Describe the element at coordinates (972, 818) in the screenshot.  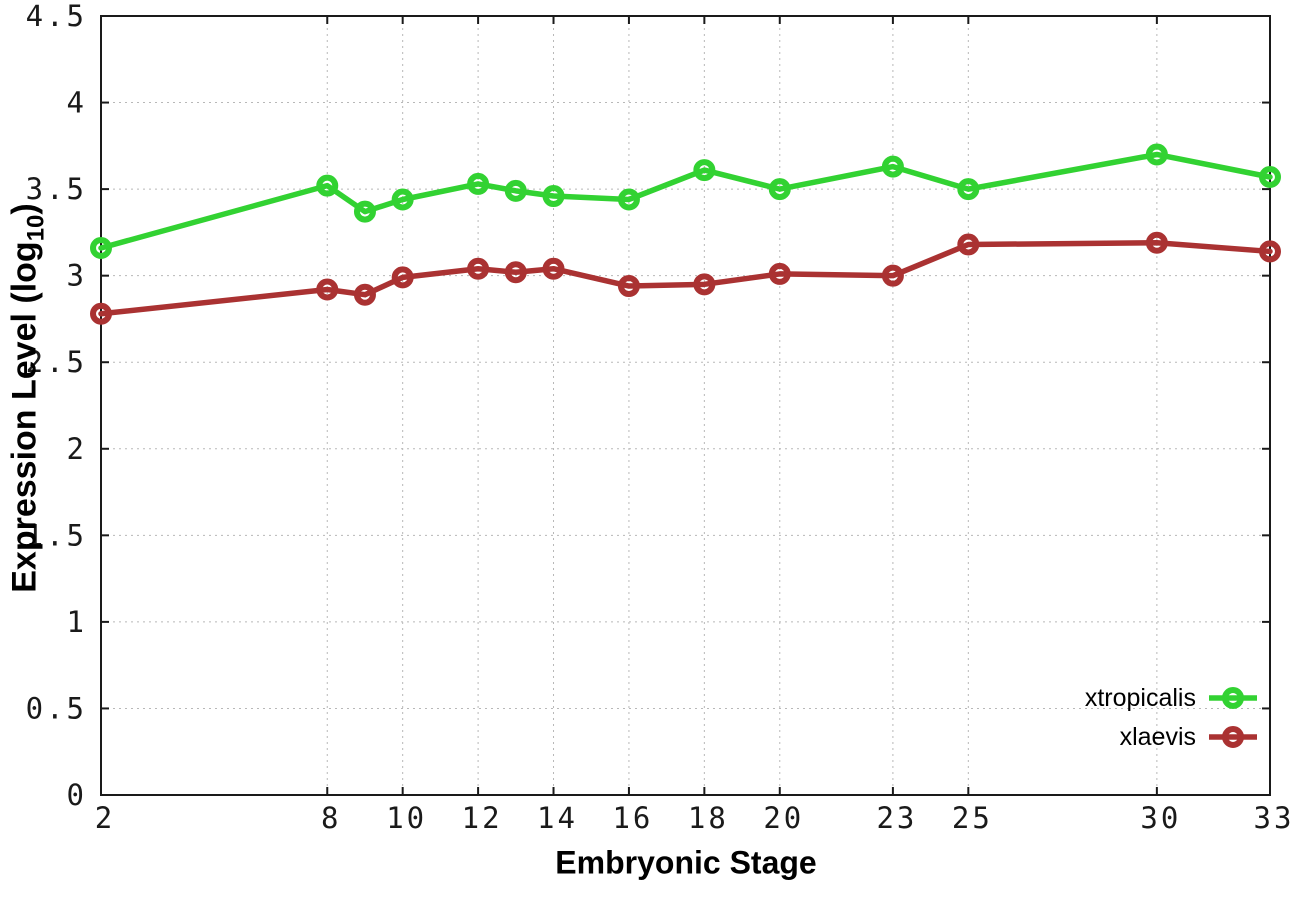
I see `x-tick-label: 25` at that location.